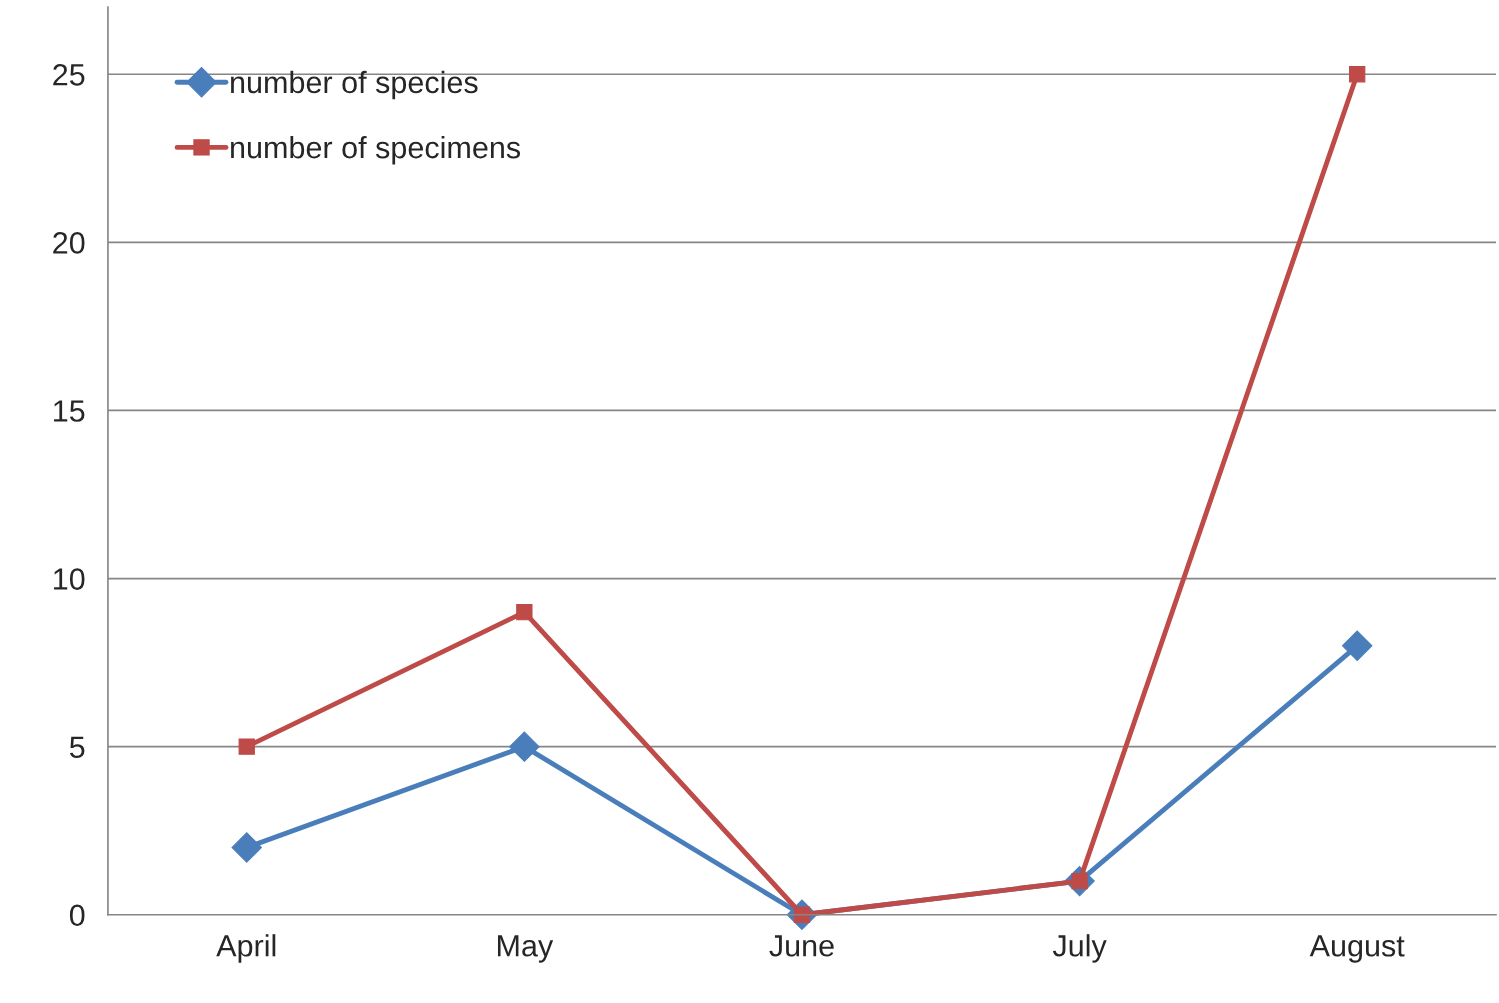 This screenshot has height=1003, width=1499. Describe the element at coordinates (376, 150) in the screenshot. I see `legend-label: number of specimens` at that location.